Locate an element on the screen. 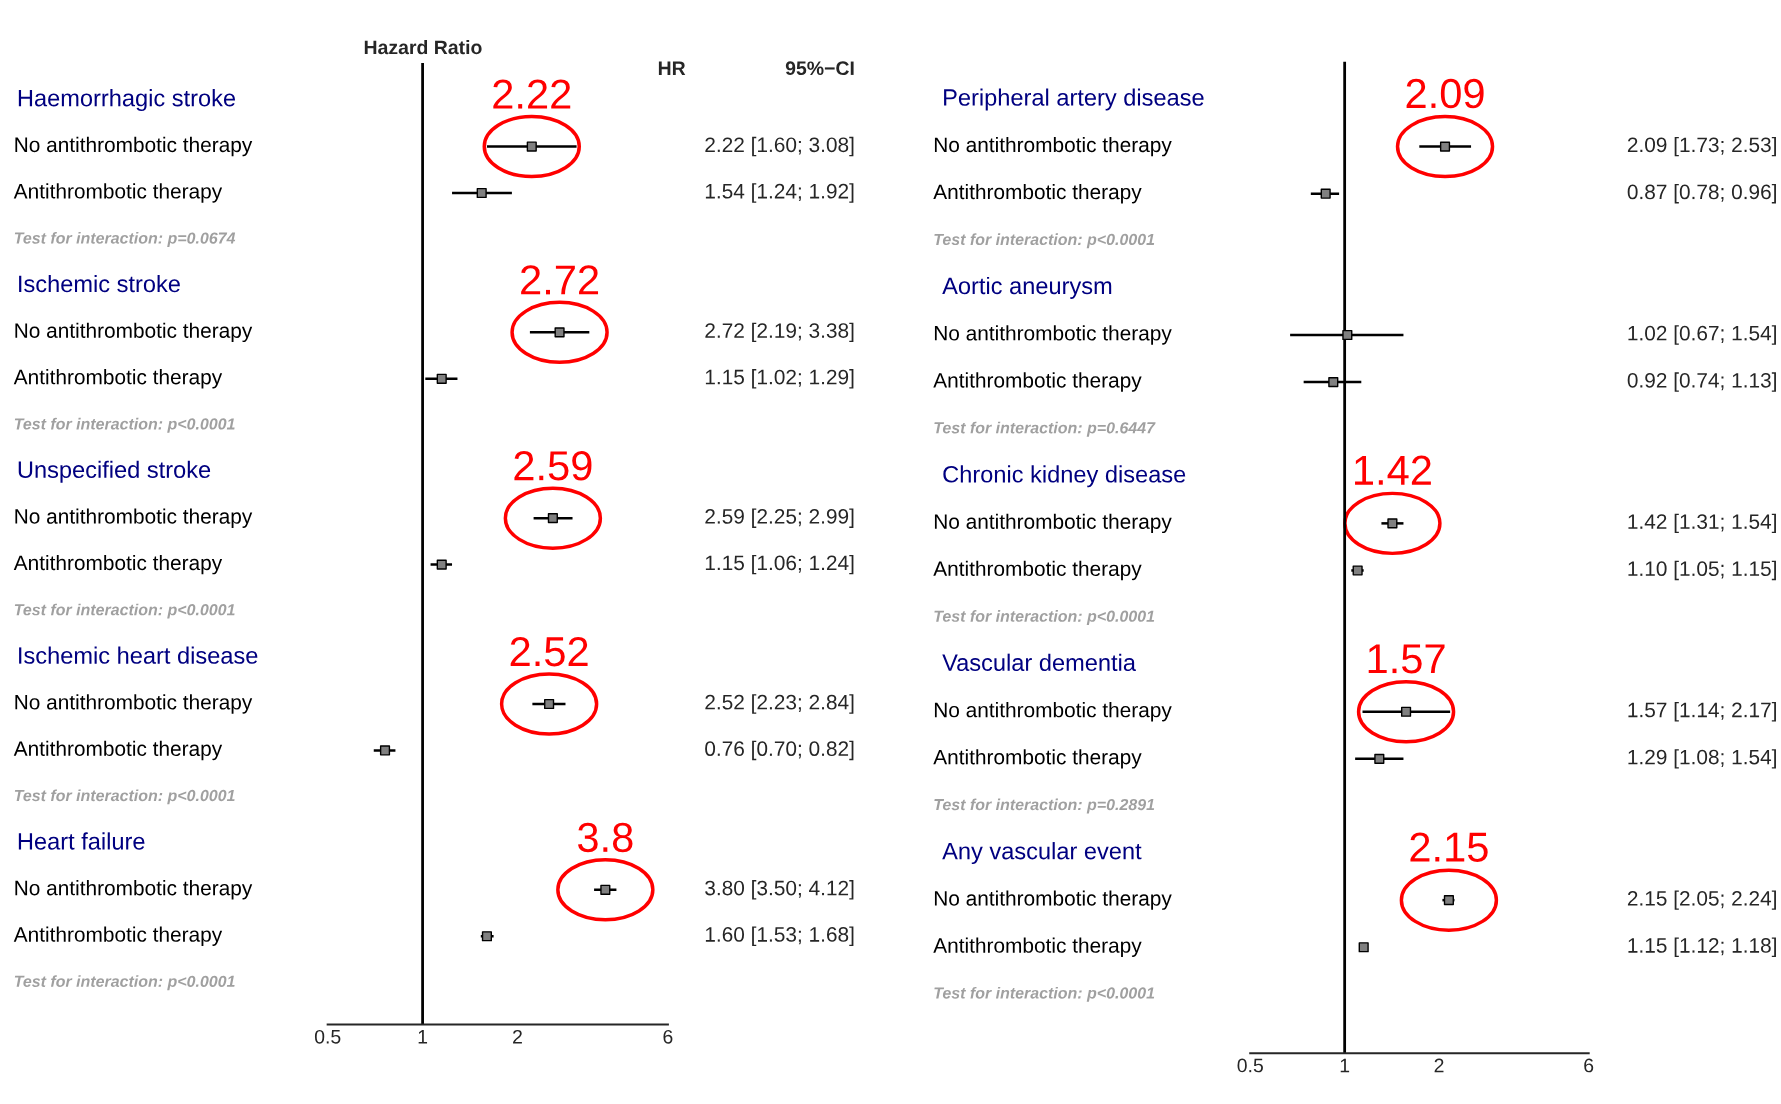 This screenshot has height=1104, width=1781. category-label: Haemorrhagic stroke is located at coordinates (127, 100).